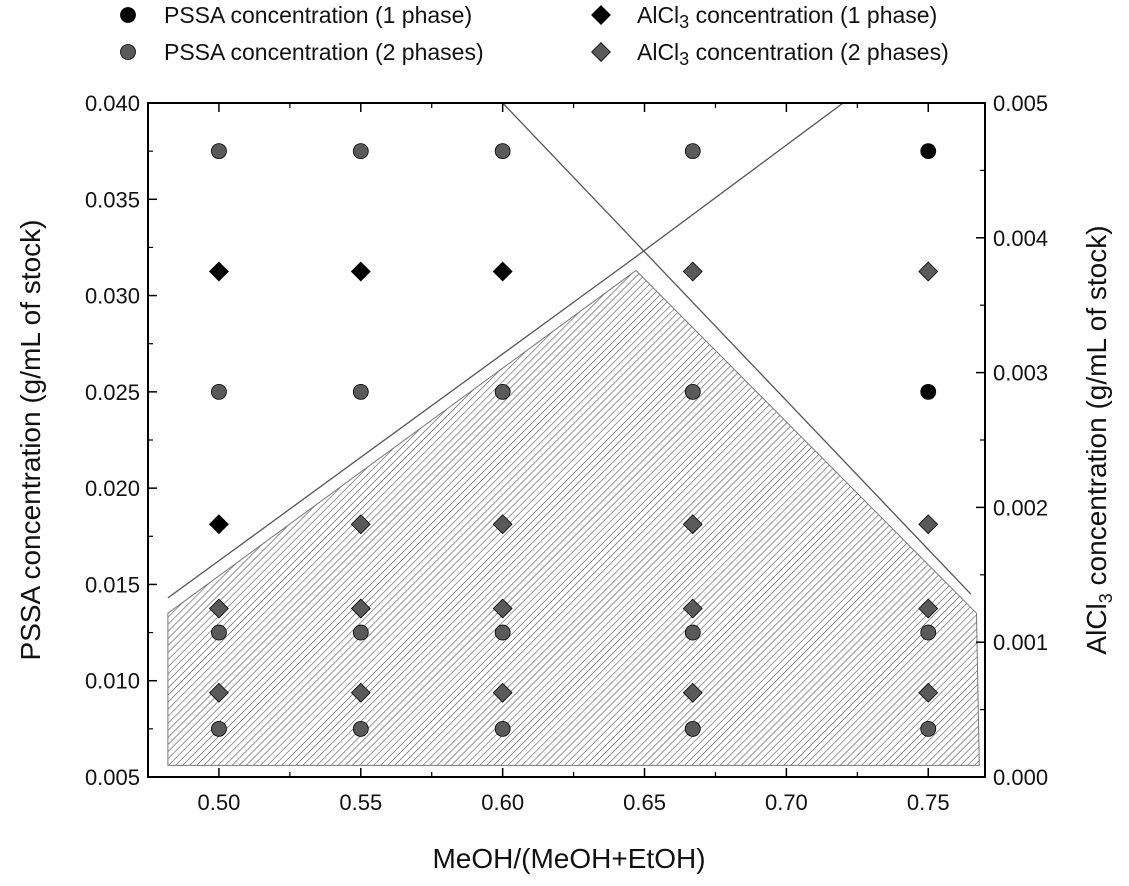  Describe the element at coordinates (112, 103) in the screenshot. I see `y-left-tick-label-0.040: 0.040` at that location.